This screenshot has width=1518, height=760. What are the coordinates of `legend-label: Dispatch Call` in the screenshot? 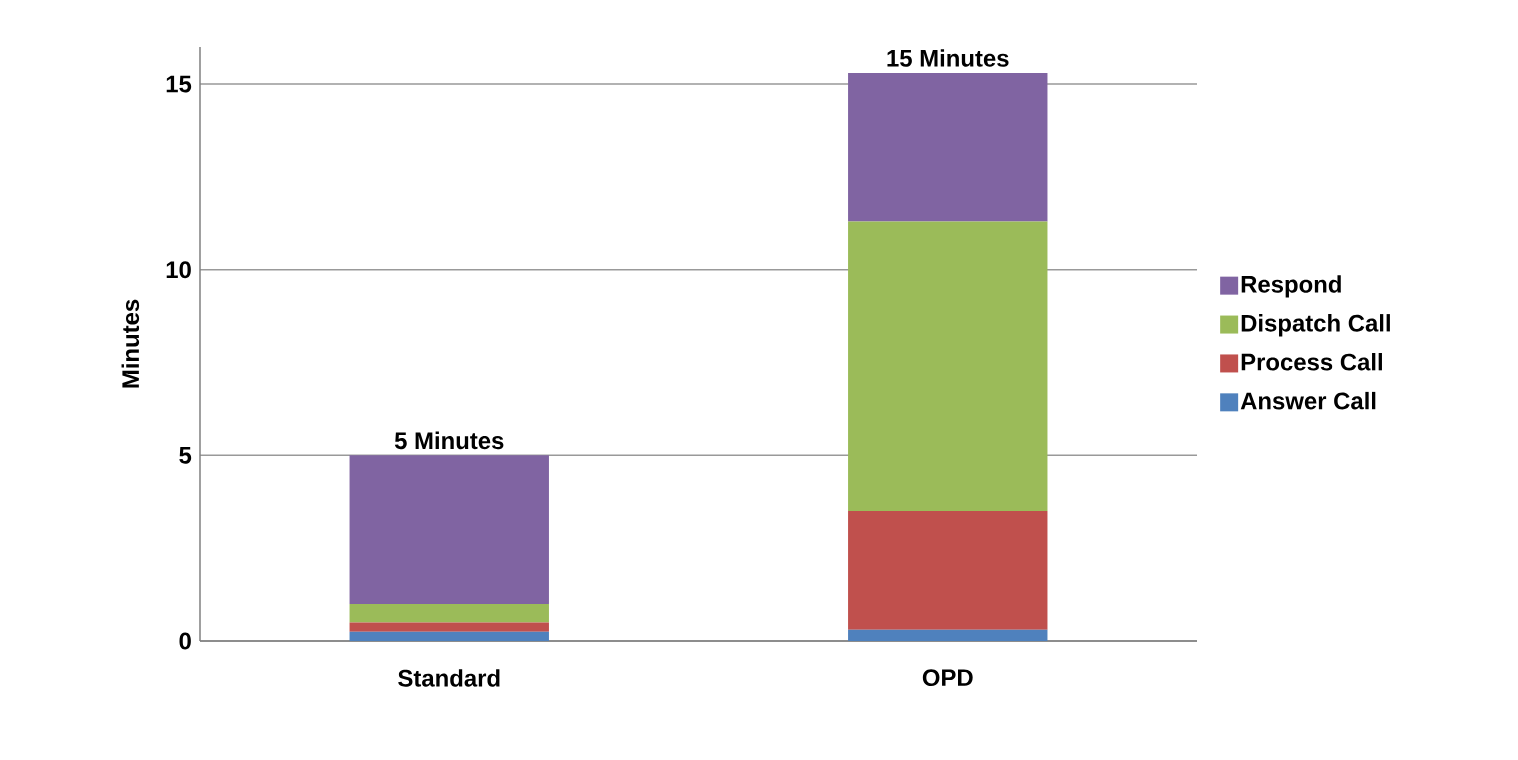 It's located at (1315, 325).